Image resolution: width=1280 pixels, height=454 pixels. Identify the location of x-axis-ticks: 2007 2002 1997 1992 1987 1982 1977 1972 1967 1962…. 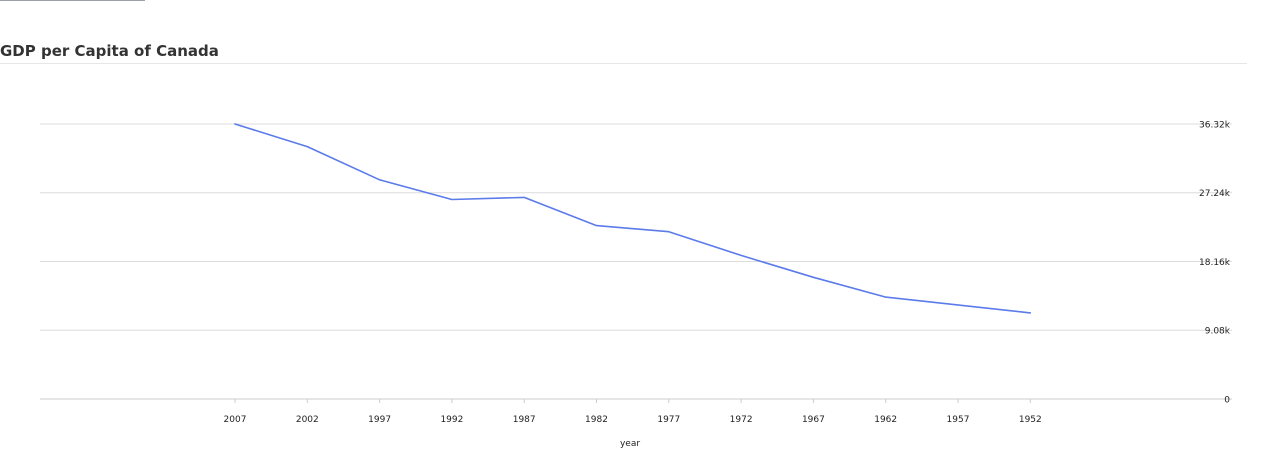
(633, 412).